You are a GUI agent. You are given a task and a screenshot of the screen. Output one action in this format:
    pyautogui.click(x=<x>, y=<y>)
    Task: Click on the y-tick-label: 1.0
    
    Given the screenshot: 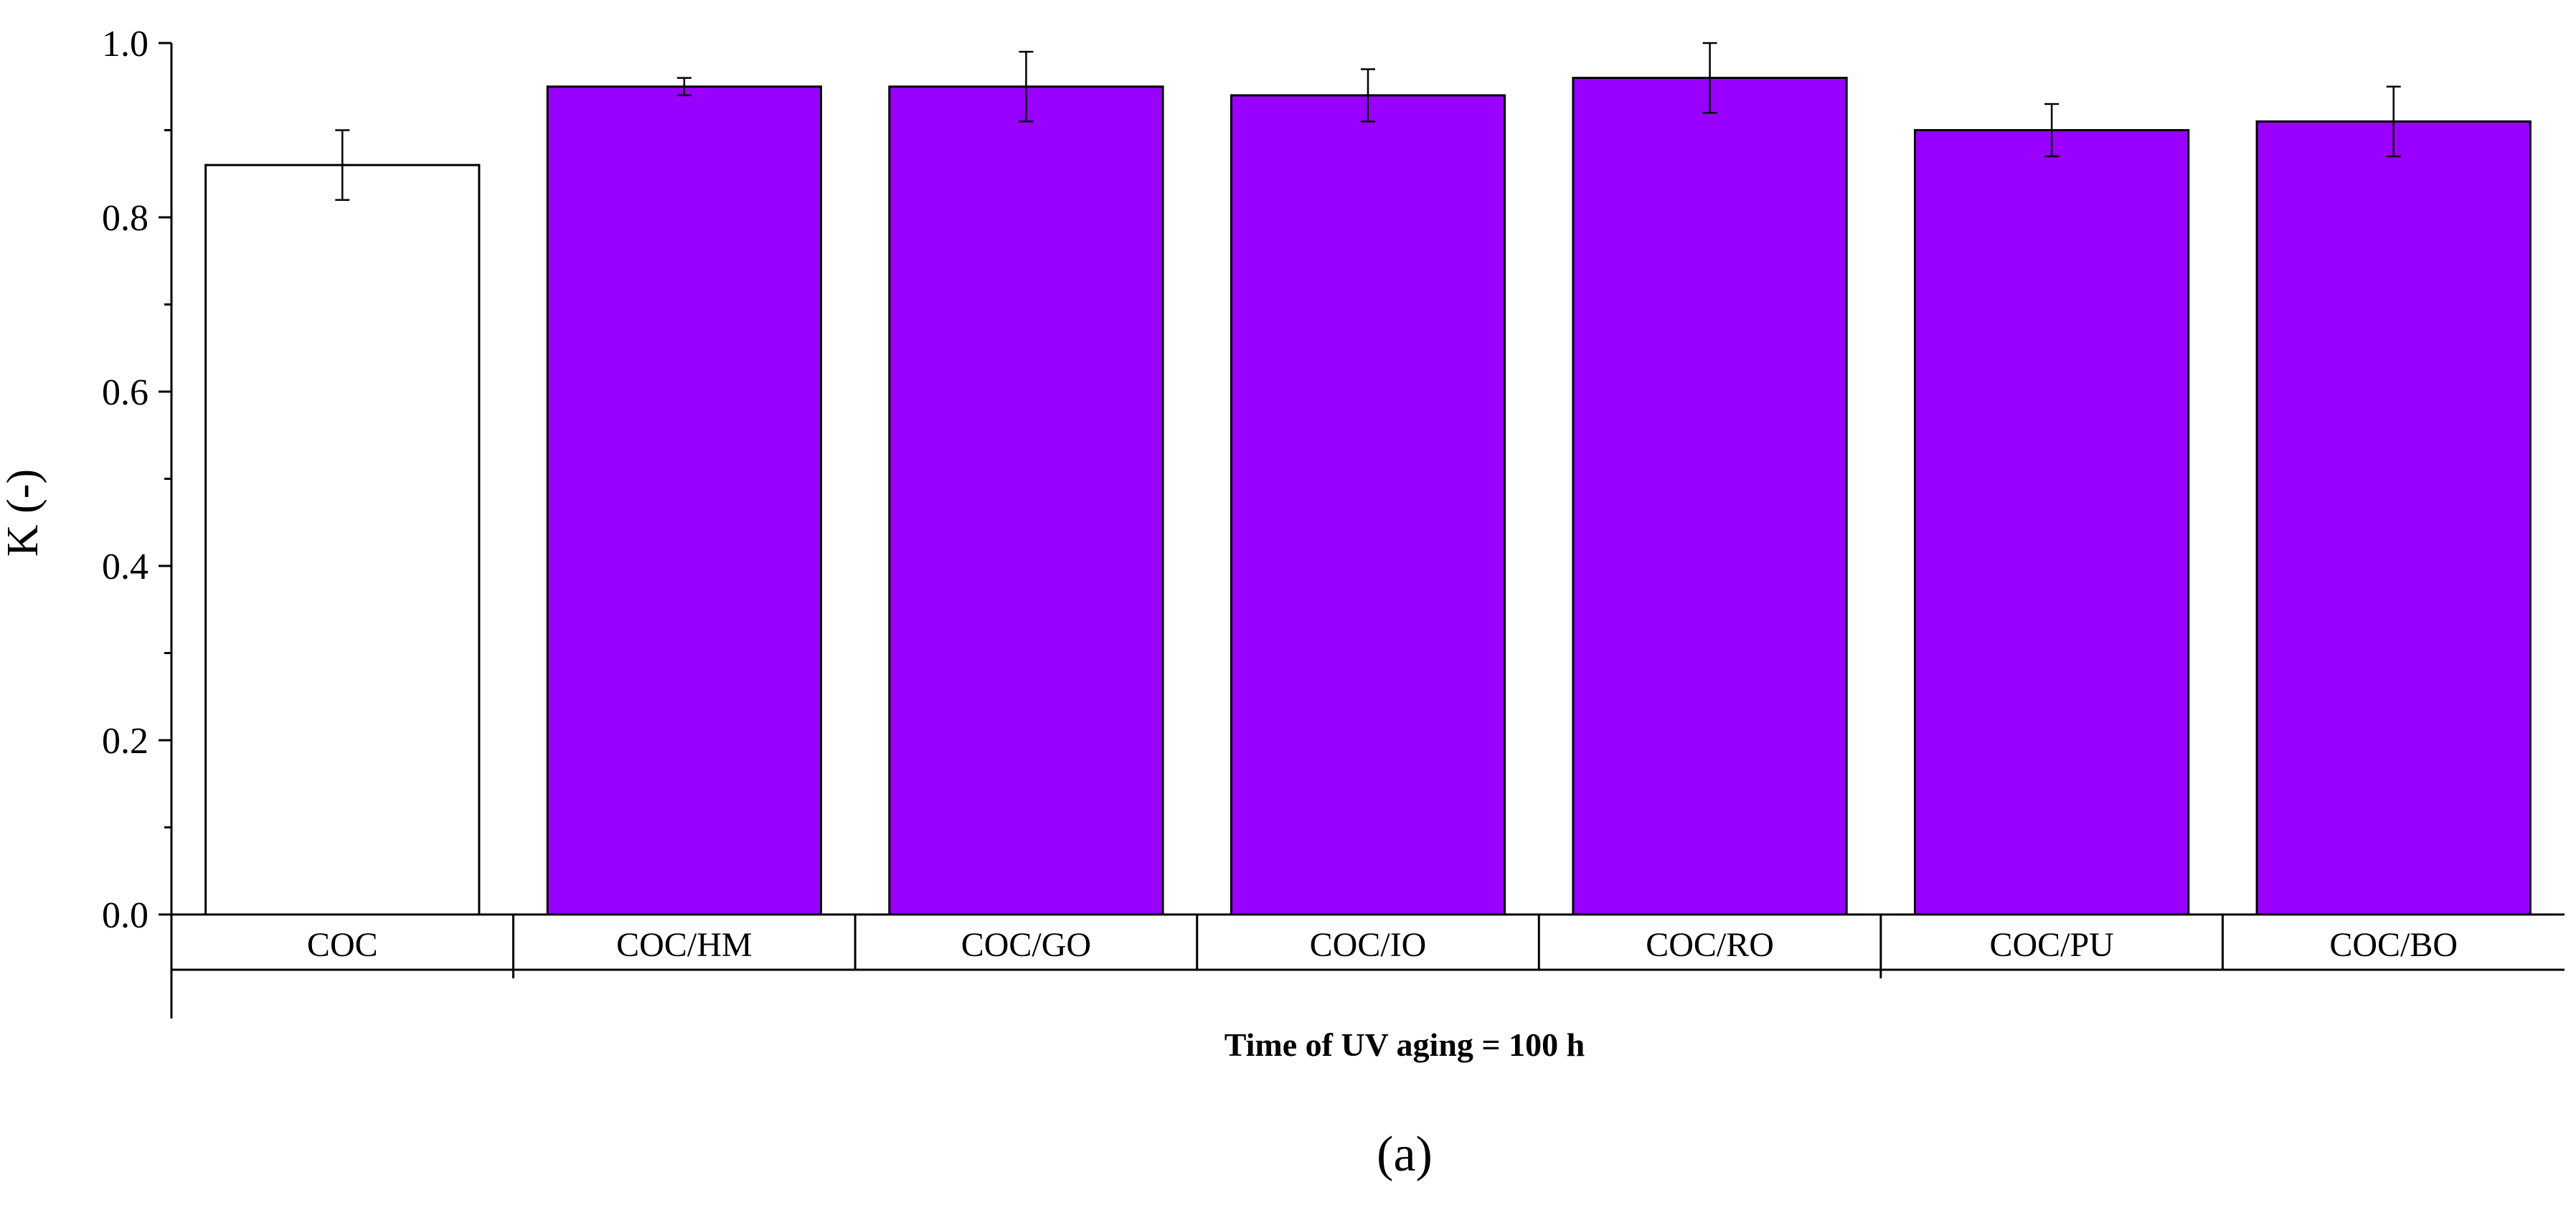 What is the action you would take?
    pyautogui.click(x=125, y=44)
    